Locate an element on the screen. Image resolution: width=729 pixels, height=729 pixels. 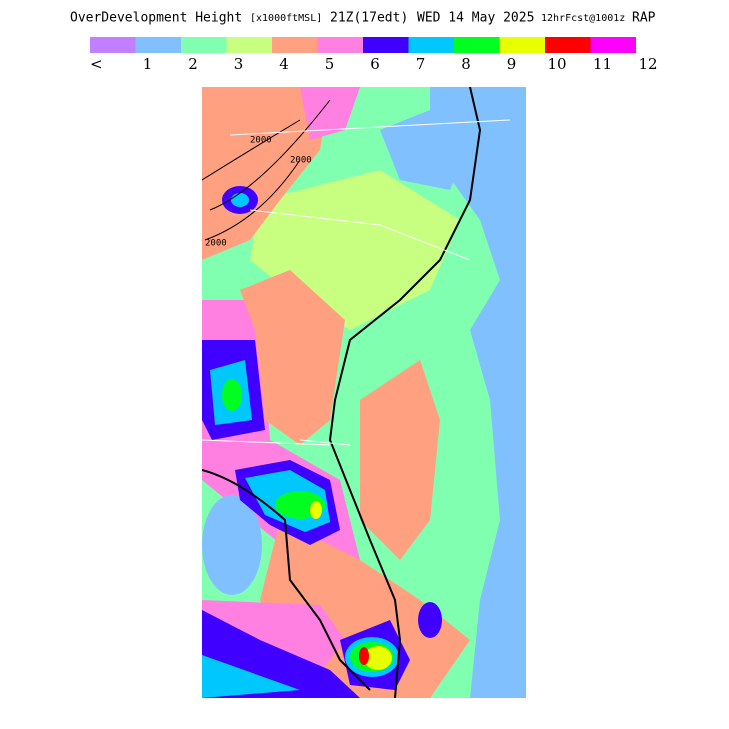
legend: <1 2 3 4 5 6 7 8 9 10 11 12 is located at coordinates (374, 55).